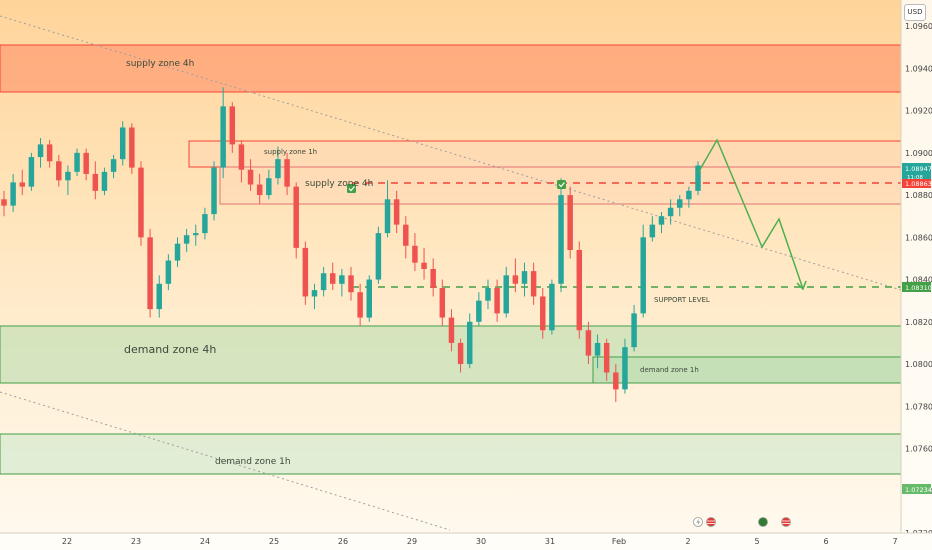 This screenshot has width=932, height=550. What do you see at coordinates (682, 300) in the screenshot?
I see `label-support-level: SUPPORT LEVEL` at bounding box center [682, 300].